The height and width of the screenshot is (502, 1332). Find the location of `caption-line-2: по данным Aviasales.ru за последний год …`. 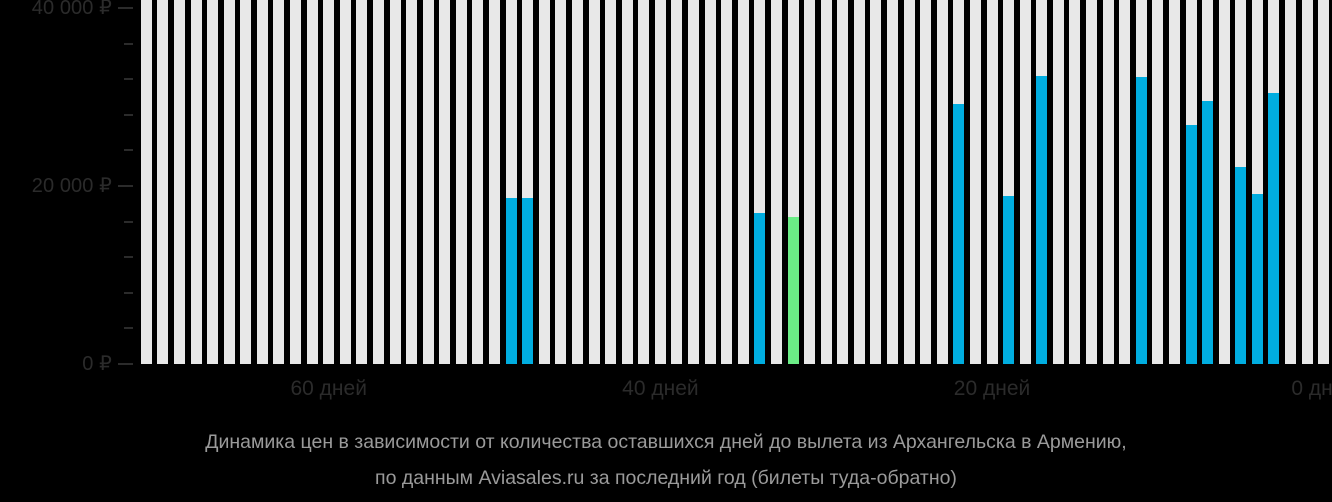

caption-line-2: по данным Aviasales.ru за последний год … is located at coordinates (666, 478).